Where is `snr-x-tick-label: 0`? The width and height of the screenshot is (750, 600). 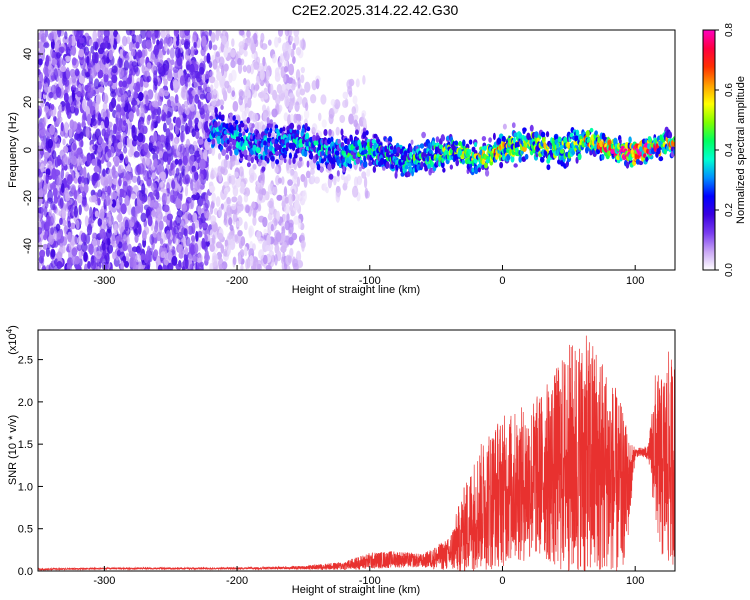 snr-x-tick-label: 0 is located at coordinates (502, 581).